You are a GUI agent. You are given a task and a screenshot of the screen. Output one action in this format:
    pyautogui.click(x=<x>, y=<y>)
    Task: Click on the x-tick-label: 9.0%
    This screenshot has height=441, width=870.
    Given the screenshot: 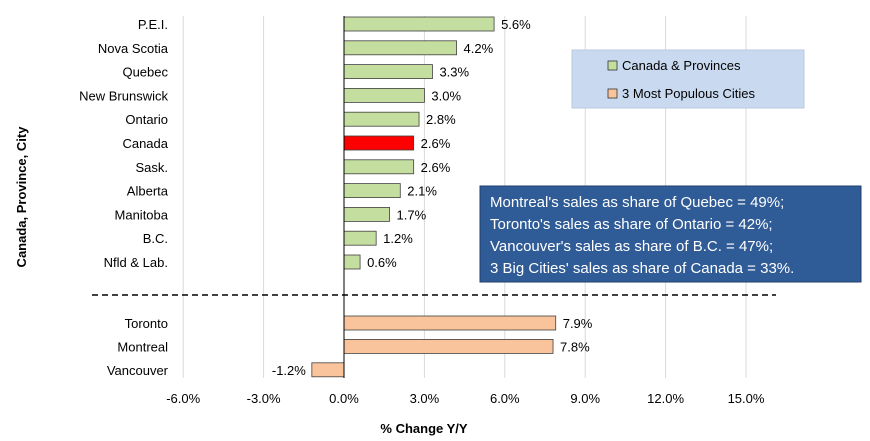 What is the action you would take?
    pyautogui.click(x=585, y=398)
    